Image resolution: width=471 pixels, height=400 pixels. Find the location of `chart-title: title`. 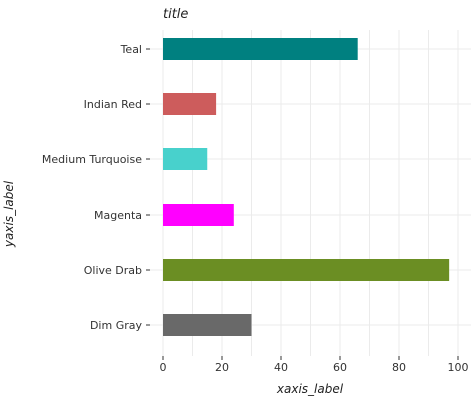

chart-title: title is located at coordinates (175, 14).